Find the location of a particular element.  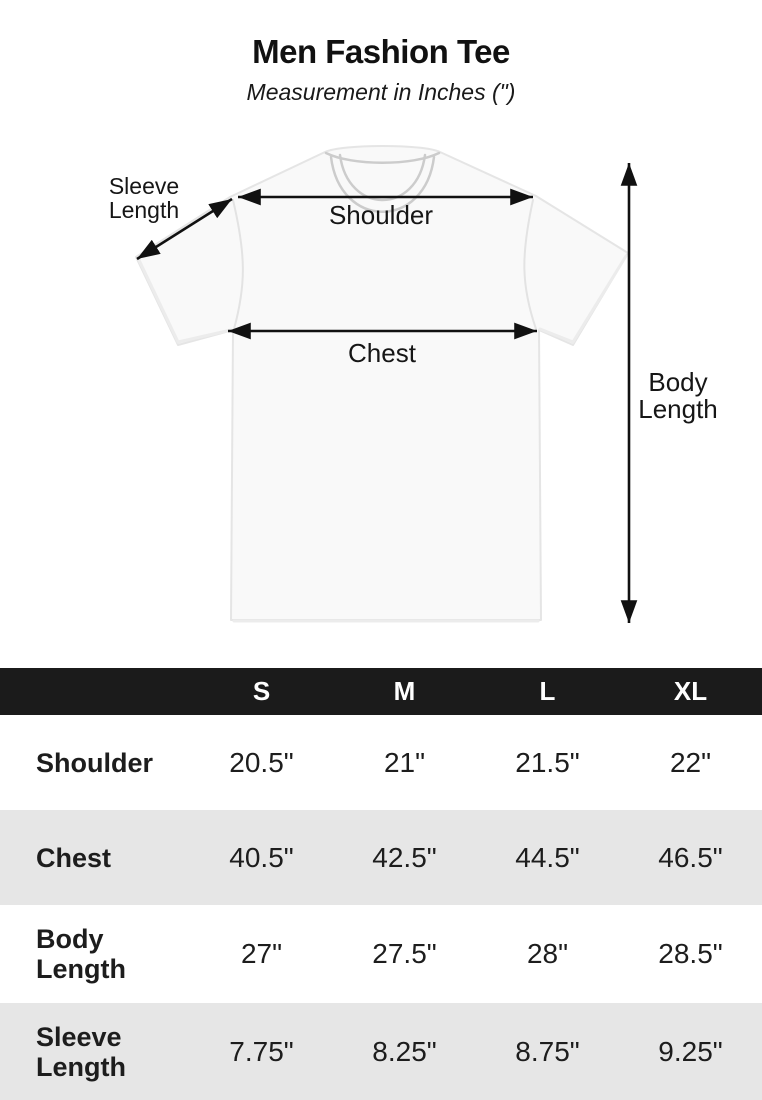

page-title: Men Fashion Tee is located at coordinates (381, 51).